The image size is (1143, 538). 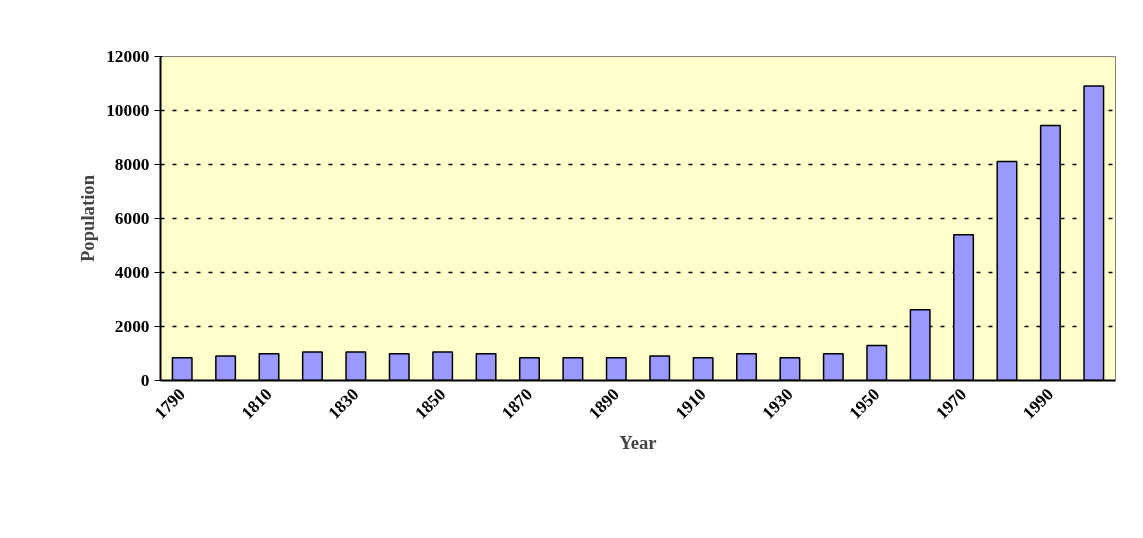 What do you see at coordinates (132, 164) in the screenshot?
I see `y-tick-label: 8000` at bounding box center [132, 164].